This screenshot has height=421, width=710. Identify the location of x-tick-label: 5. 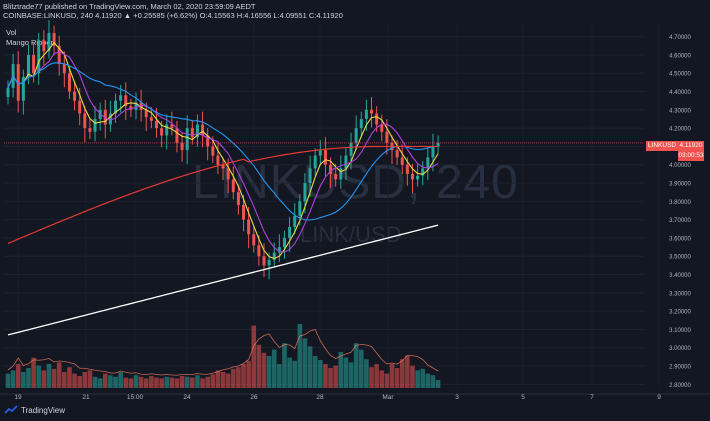
(523, 397).